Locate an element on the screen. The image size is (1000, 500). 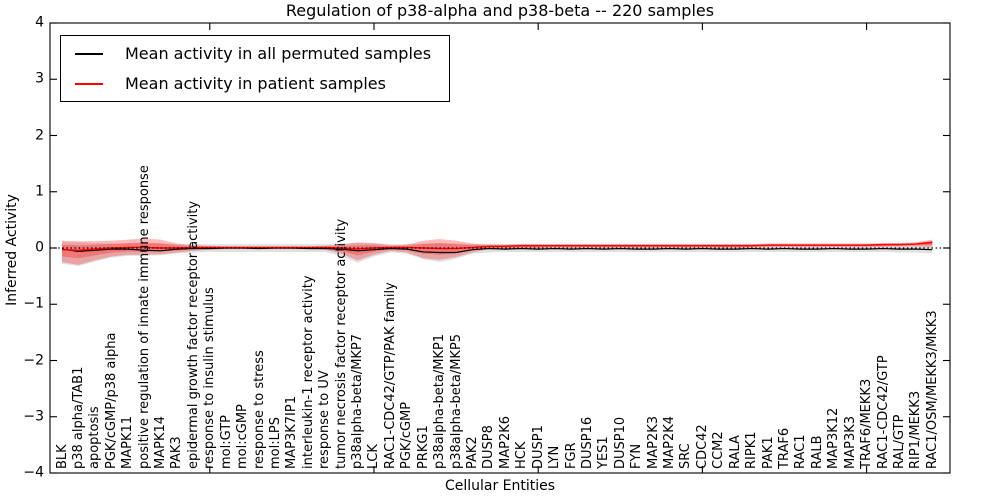
x-category-label: PGK/cGMP is located at coordinates (407, 435).